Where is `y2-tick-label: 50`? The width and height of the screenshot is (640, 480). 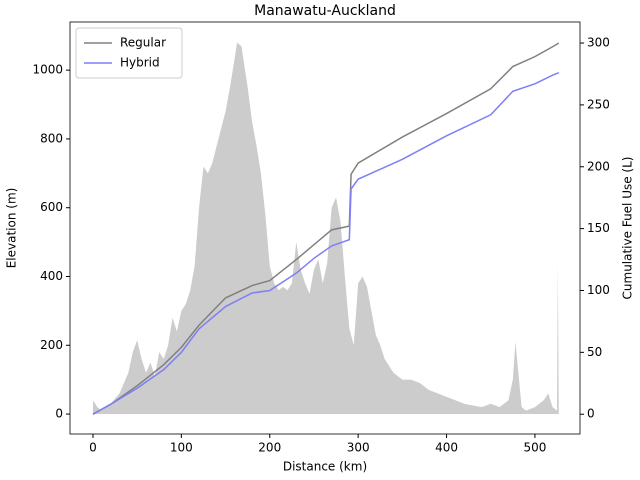 y2-tick-label: 50 is located at coordinates (594, 352).